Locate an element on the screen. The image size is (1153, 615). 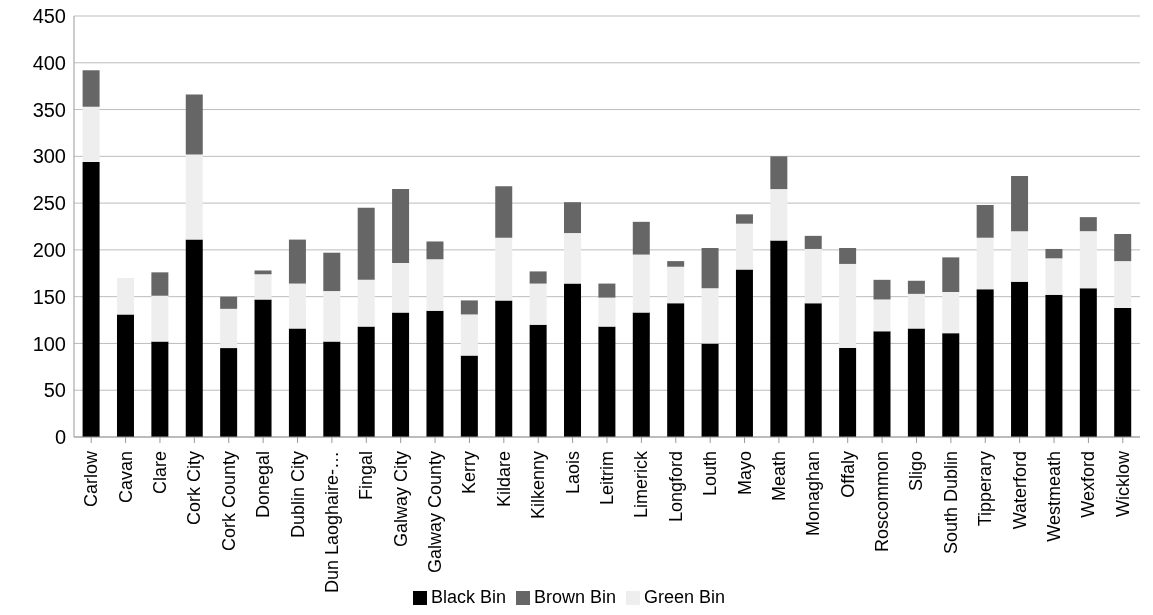
y-tick-label: 0 is located at coordinates (60, 437).